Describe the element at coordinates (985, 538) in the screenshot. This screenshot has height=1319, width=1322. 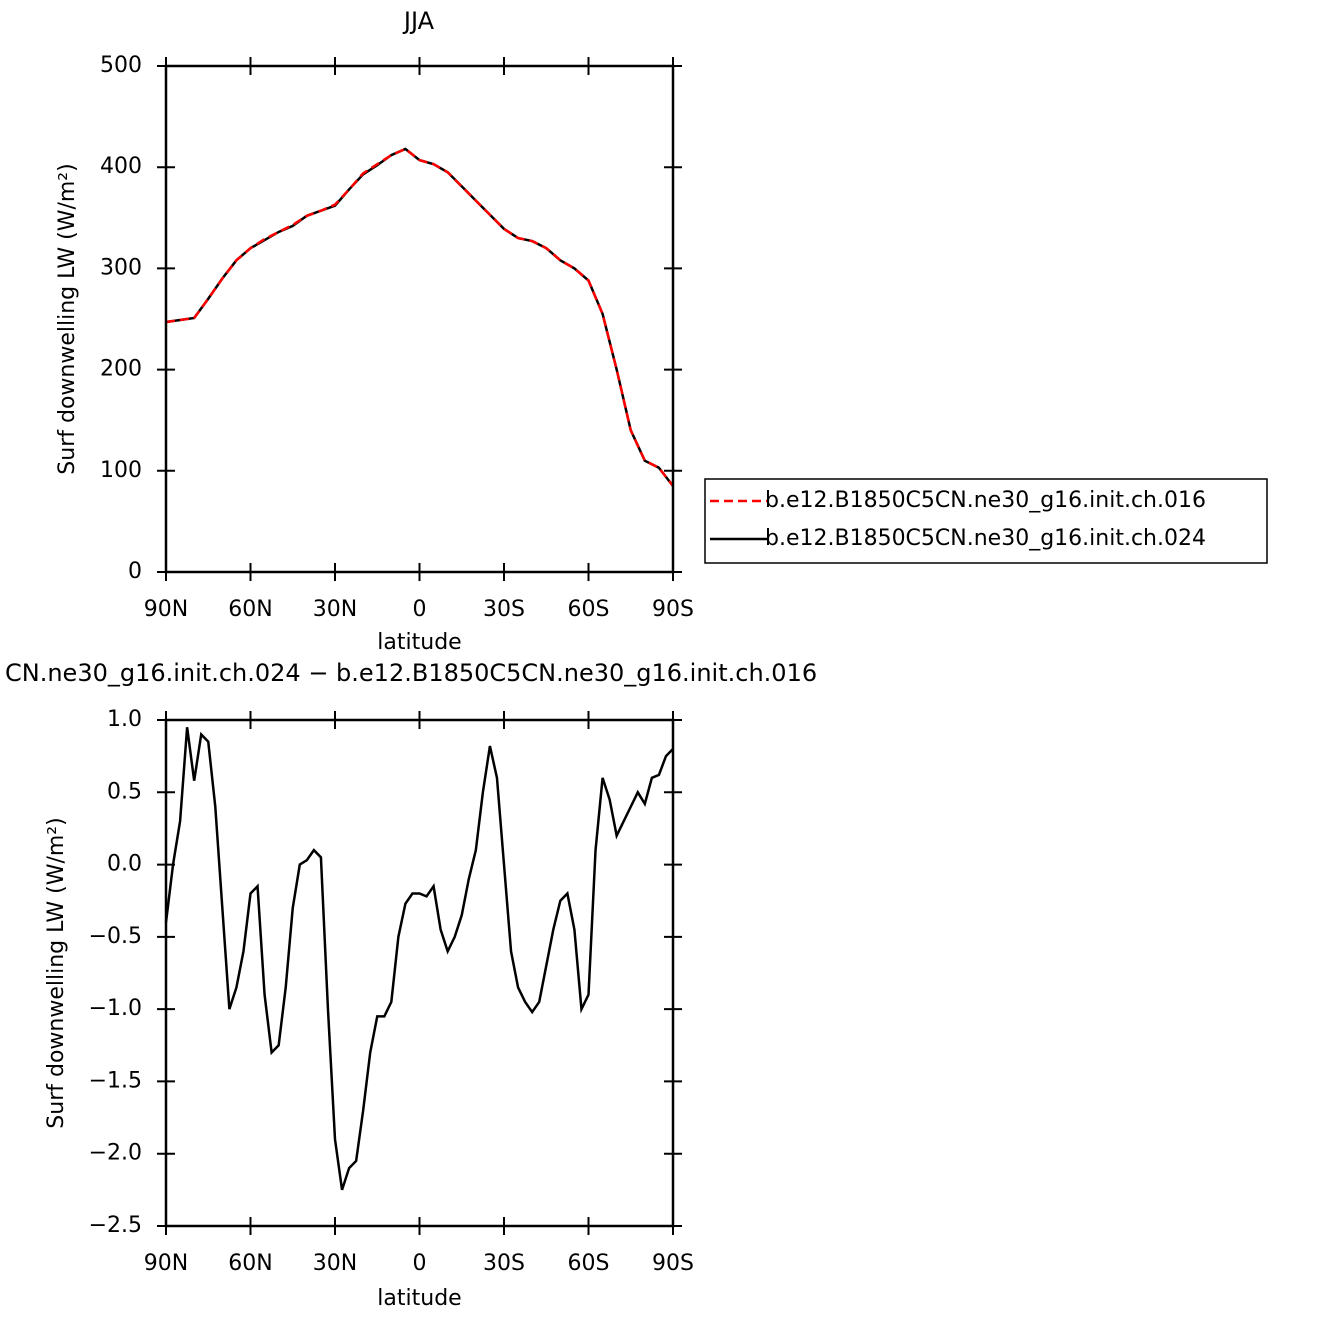
I see `legend-label: b.e12.B1850C5CN.ne30_g16.init.ch.024` at that location.